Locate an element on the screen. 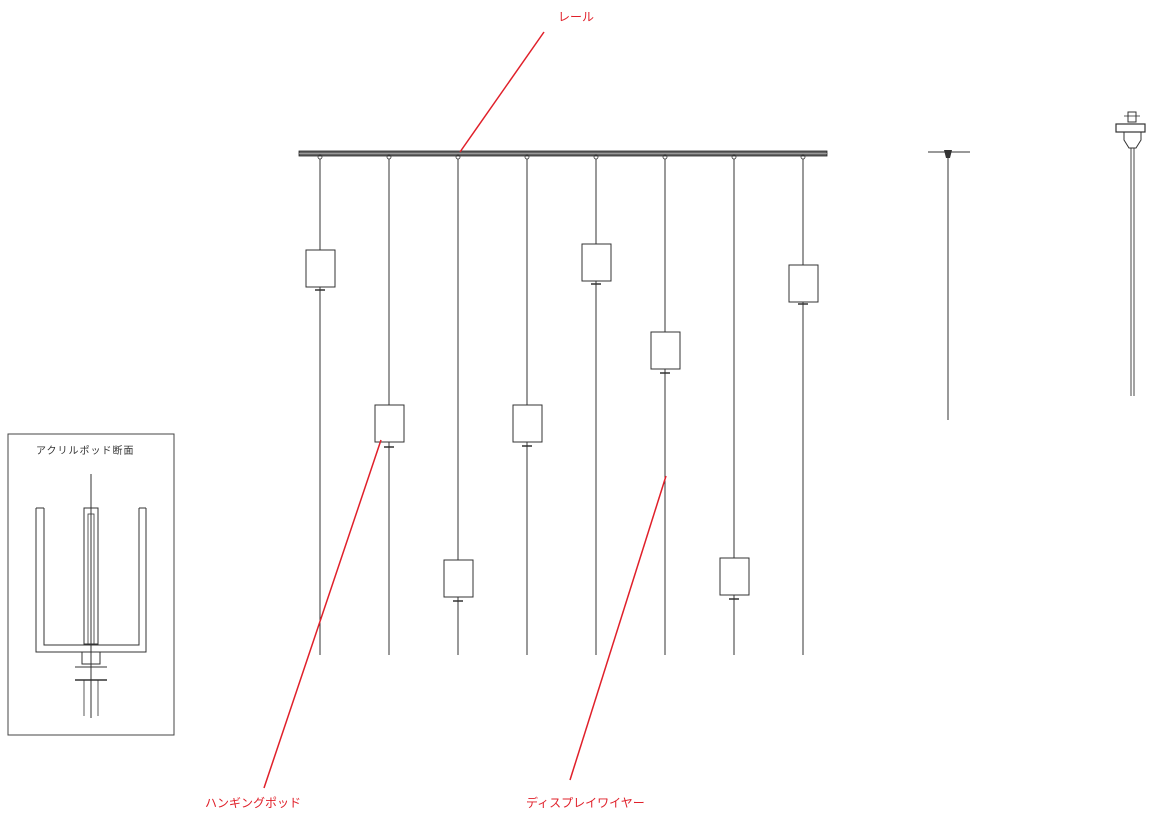  rail-clip-detail is located at coordinates (1130, 253).